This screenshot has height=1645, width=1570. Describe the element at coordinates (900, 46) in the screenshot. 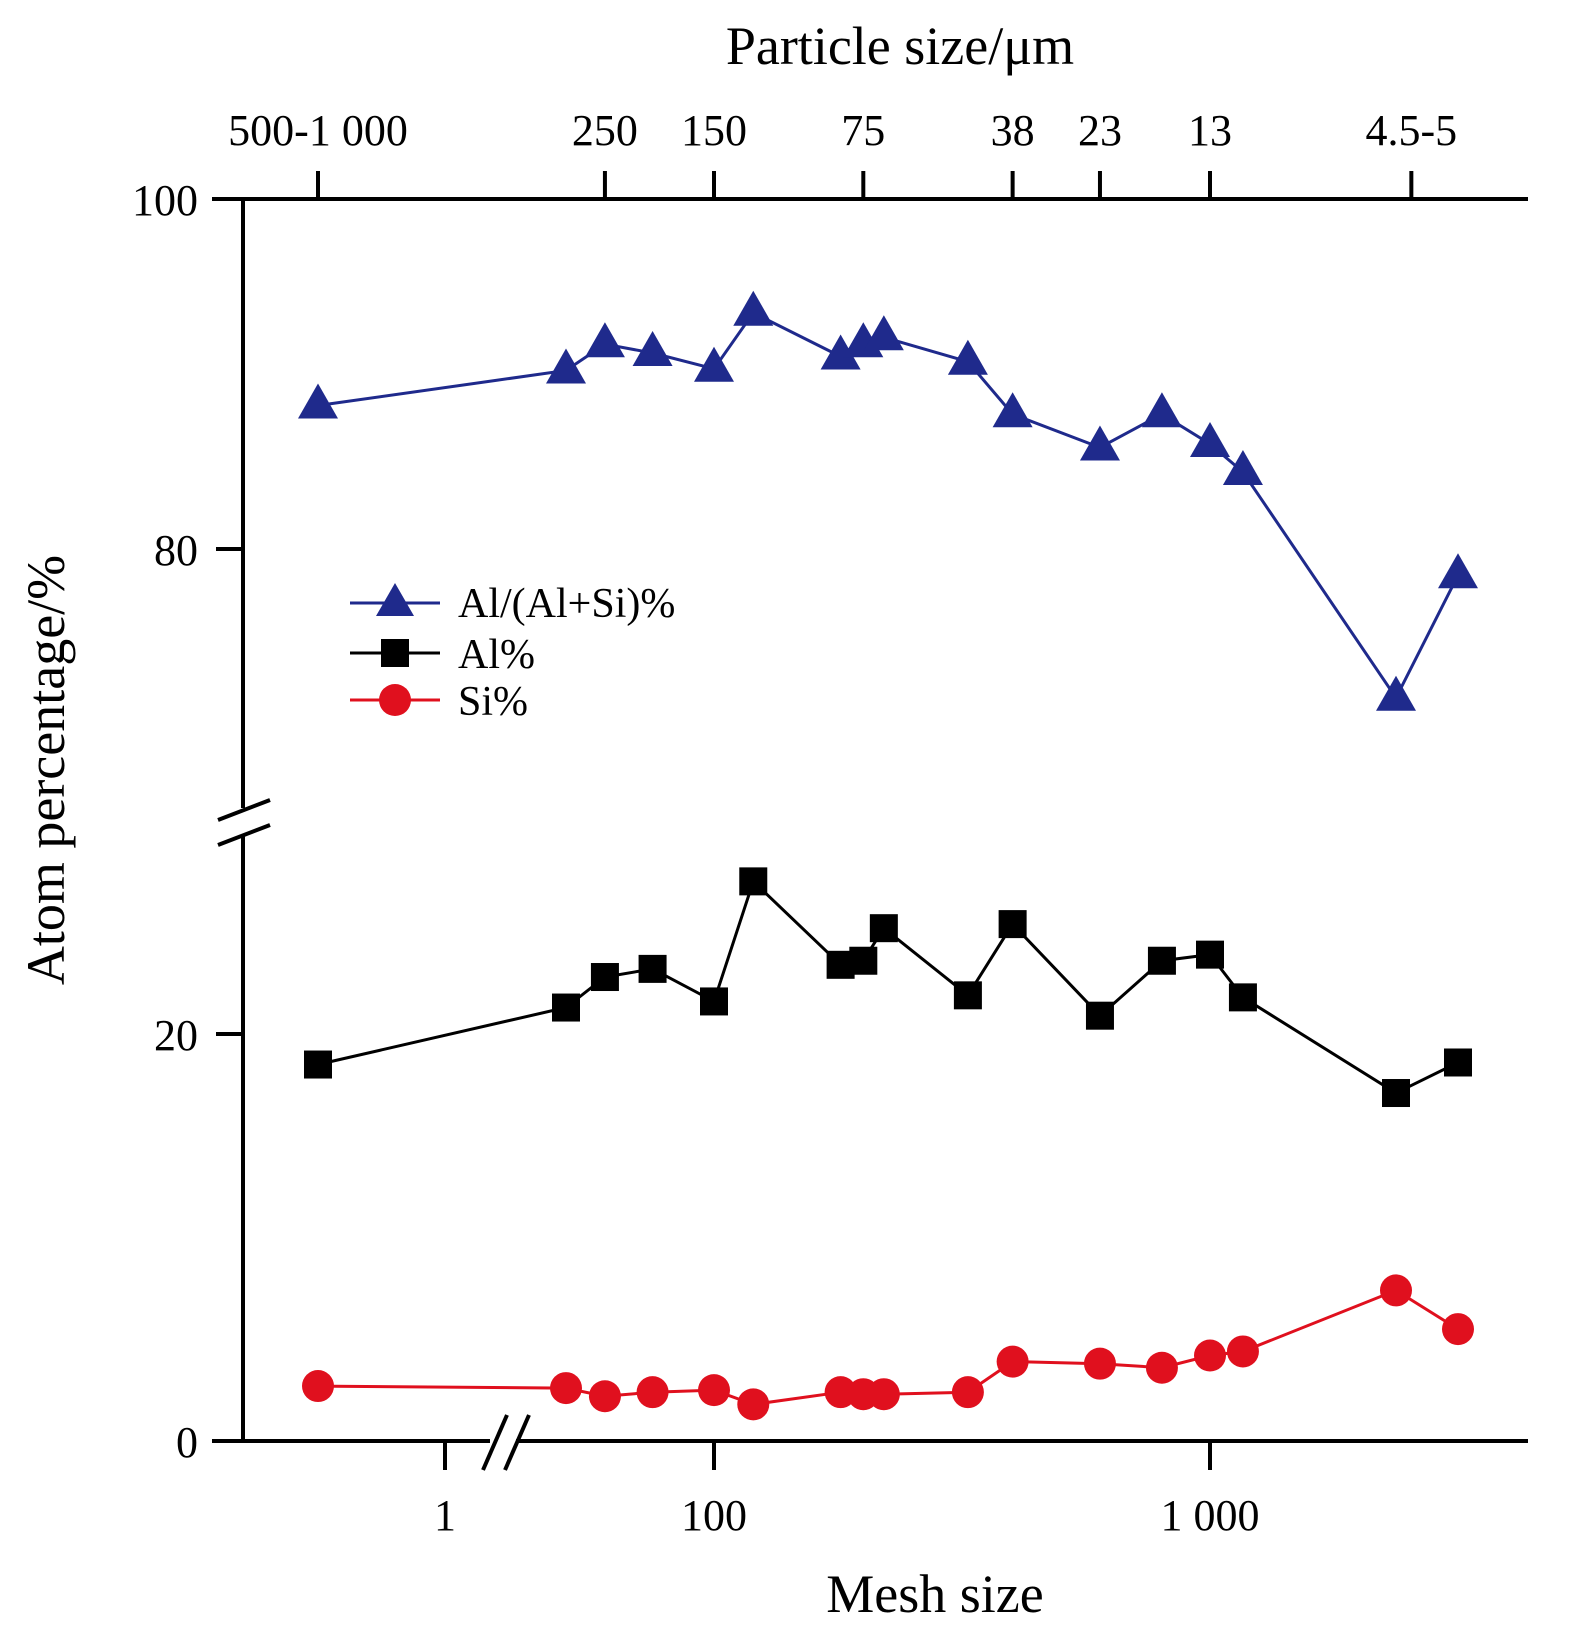

I see `top-axis-title: Particle size/μm` at that location.